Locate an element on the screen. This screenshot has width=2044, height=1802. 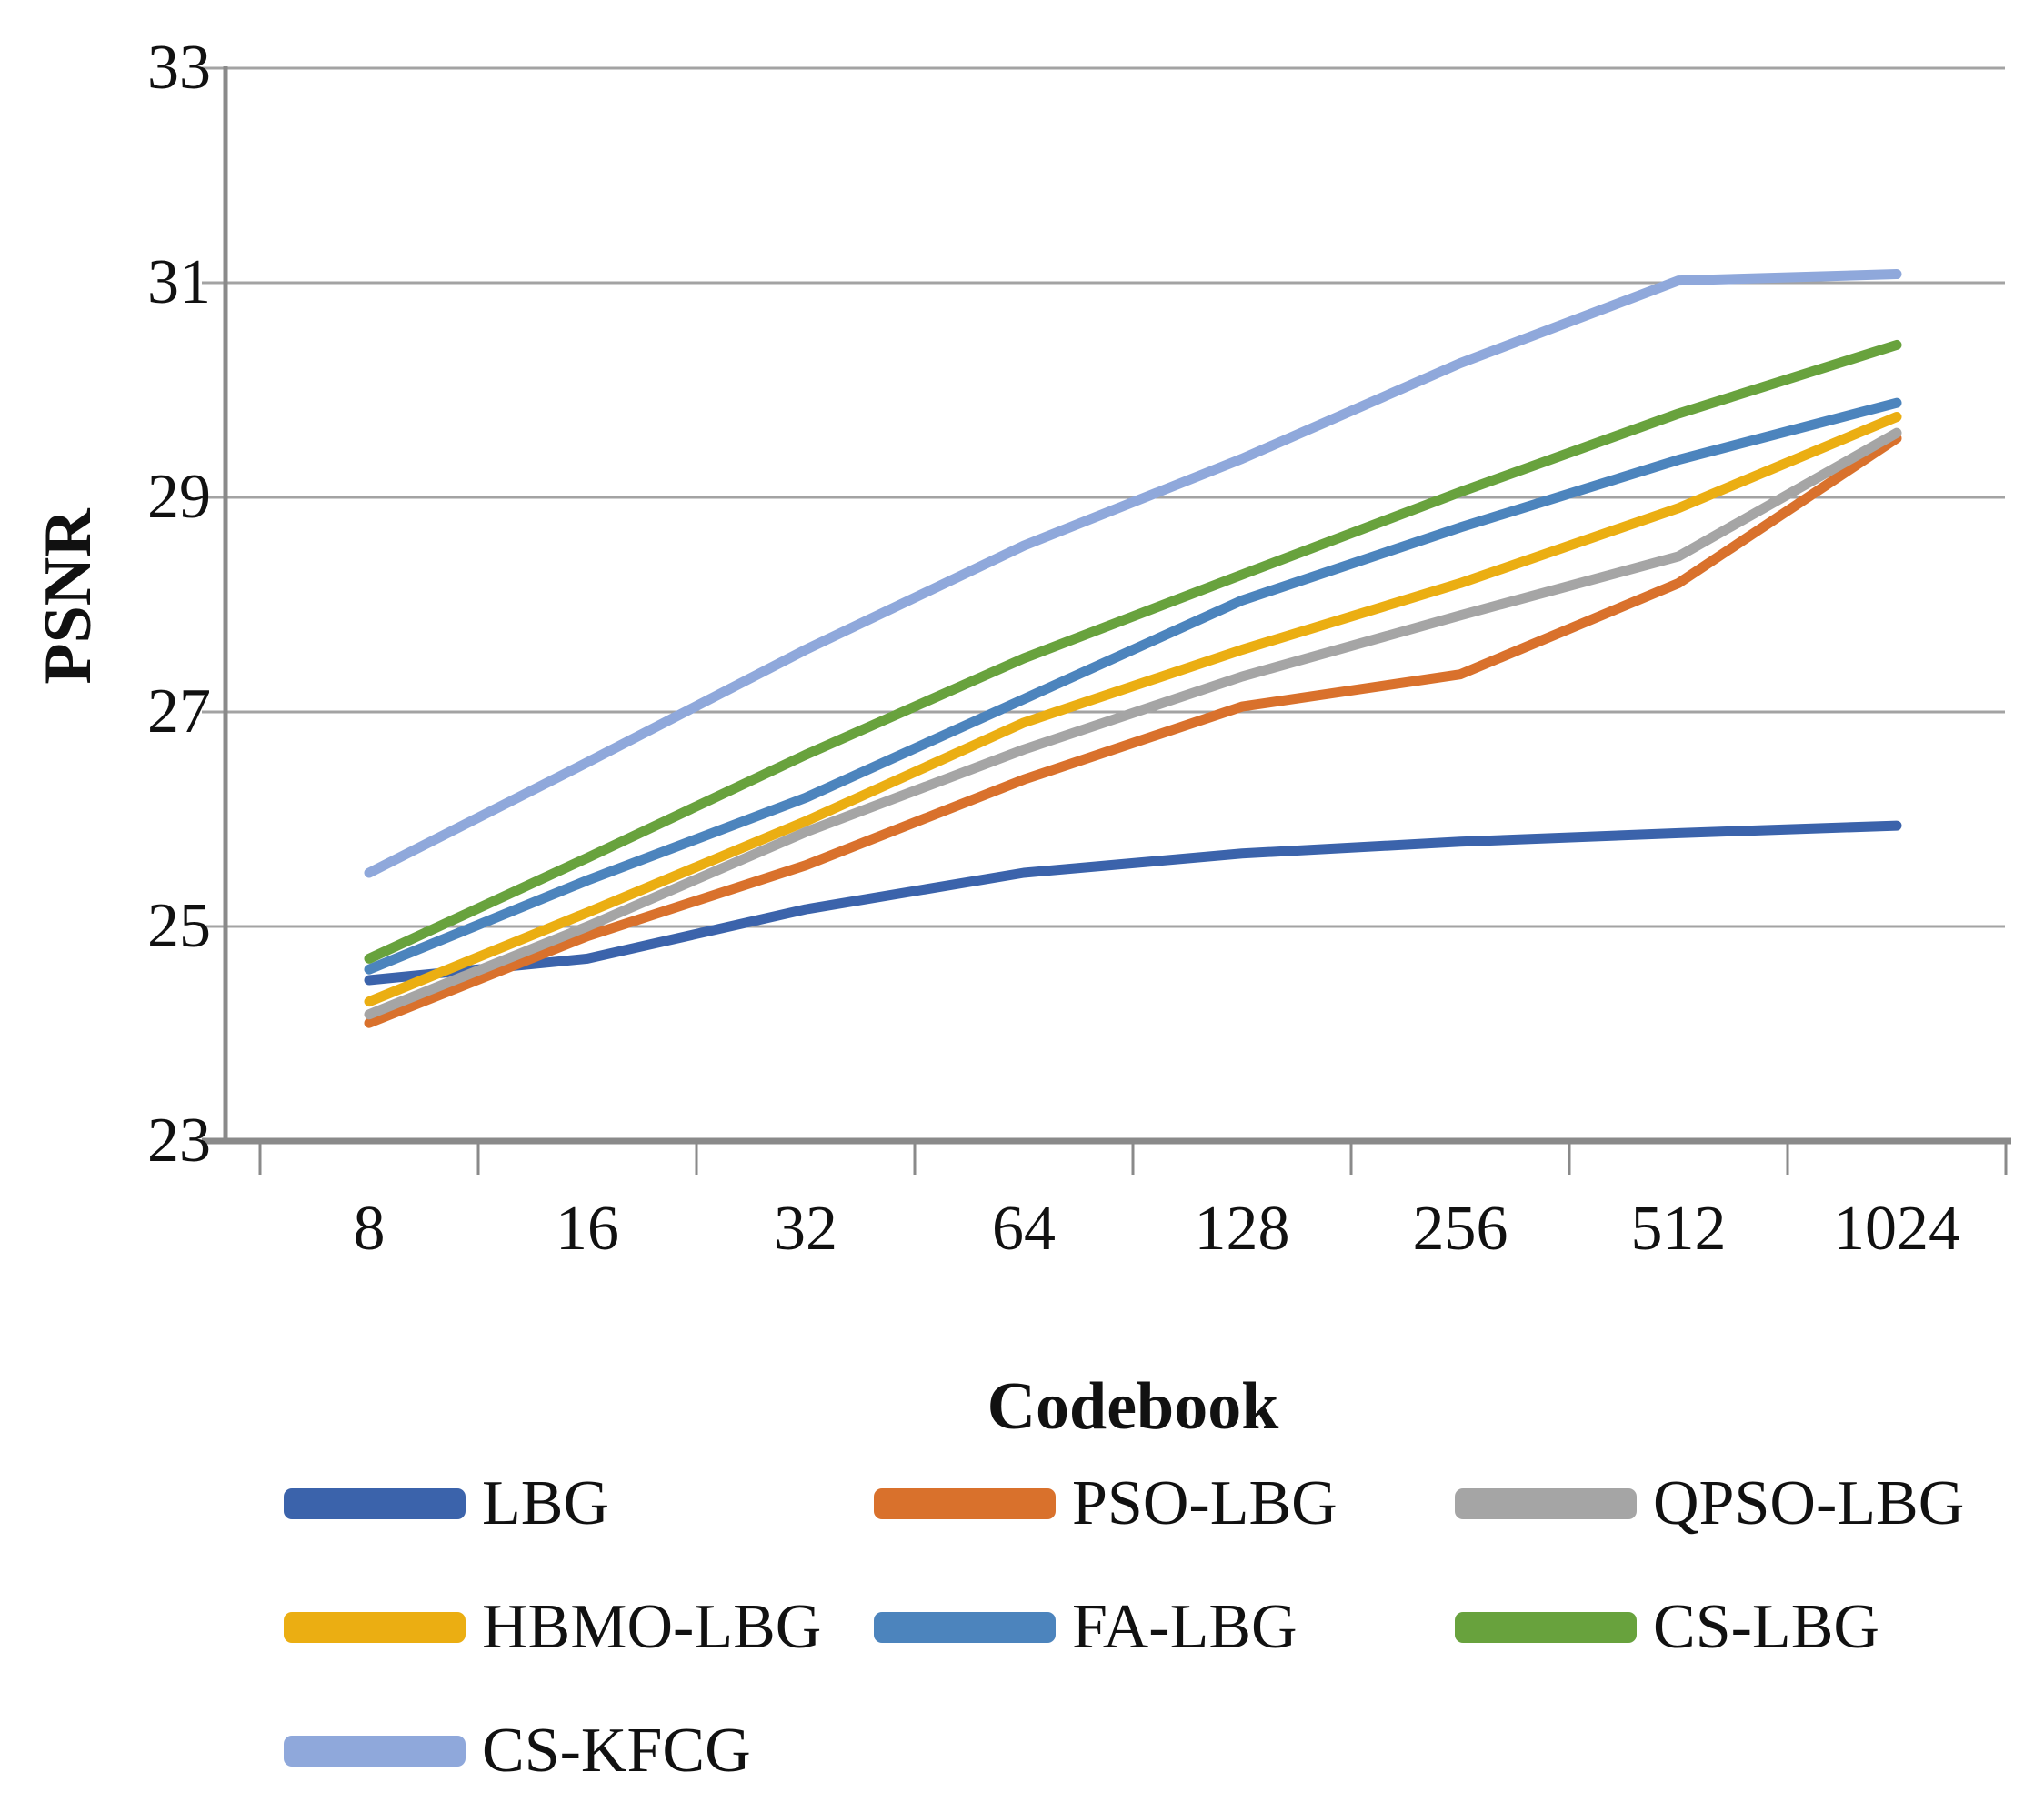
legend-item-qpso-lbg: QPSO-LBG is located at coordinates (1710, 1503).